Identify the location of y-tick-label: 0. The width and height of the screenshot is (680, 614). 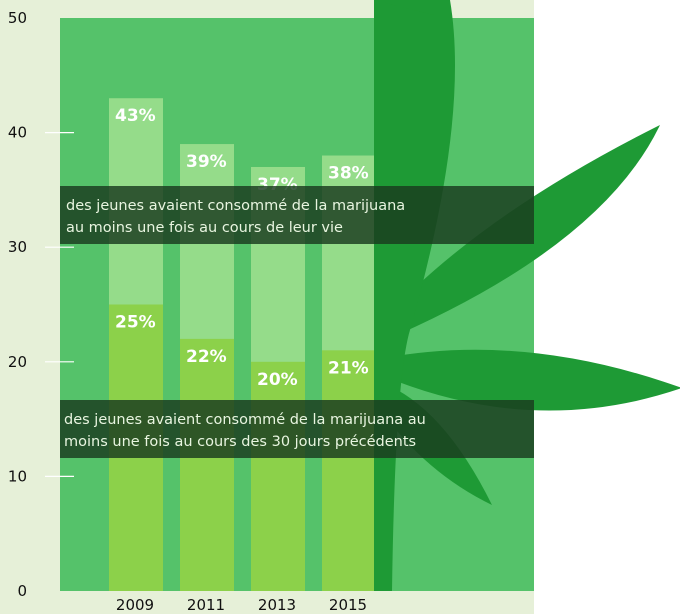
(22, 591).